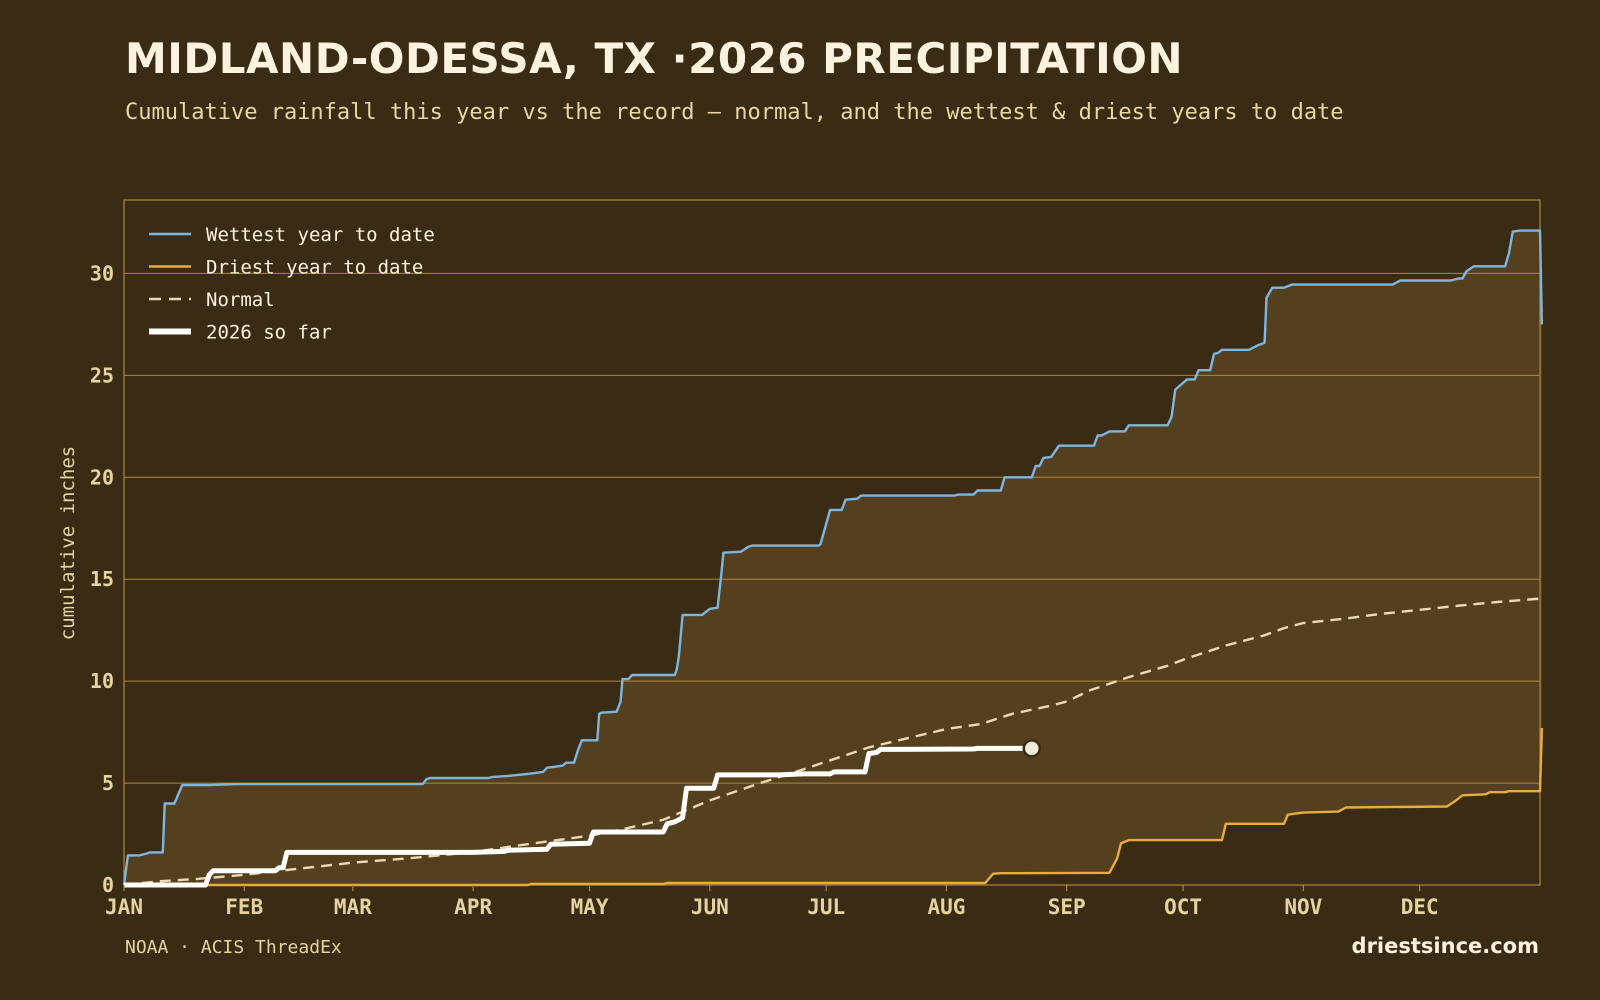 The image size is (1600, 1000). What do you see at coordinates (353, 907) in the screenshot?
I see `x-tick-label-mar: MAR` at bounding box center [353, 907].